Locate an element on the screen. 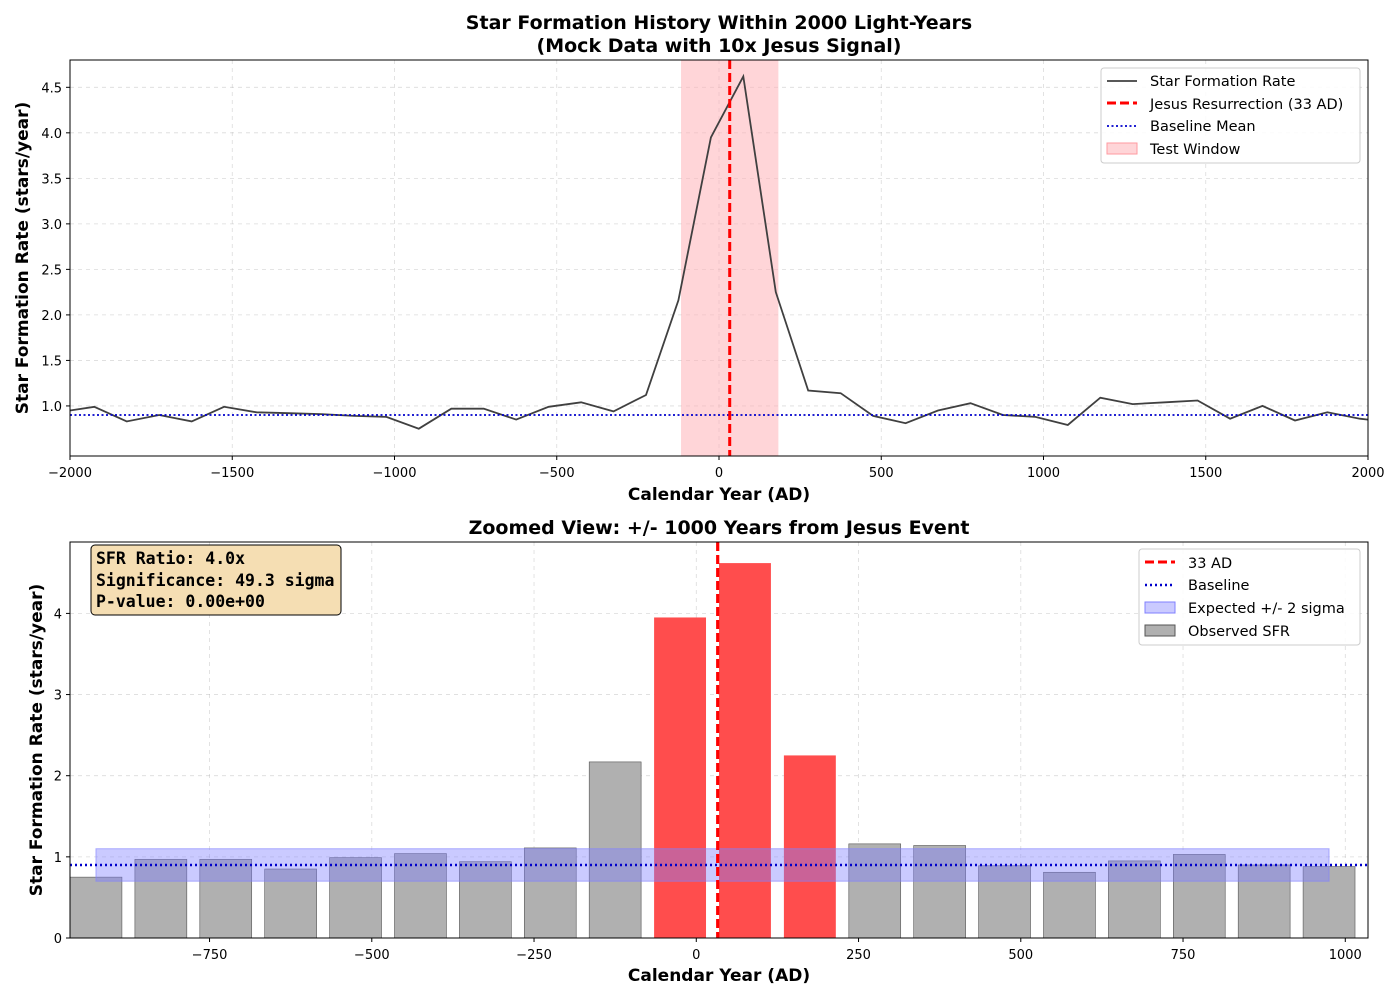  top-y-tick-label: 4.0 is located at coordinates (51, 134).